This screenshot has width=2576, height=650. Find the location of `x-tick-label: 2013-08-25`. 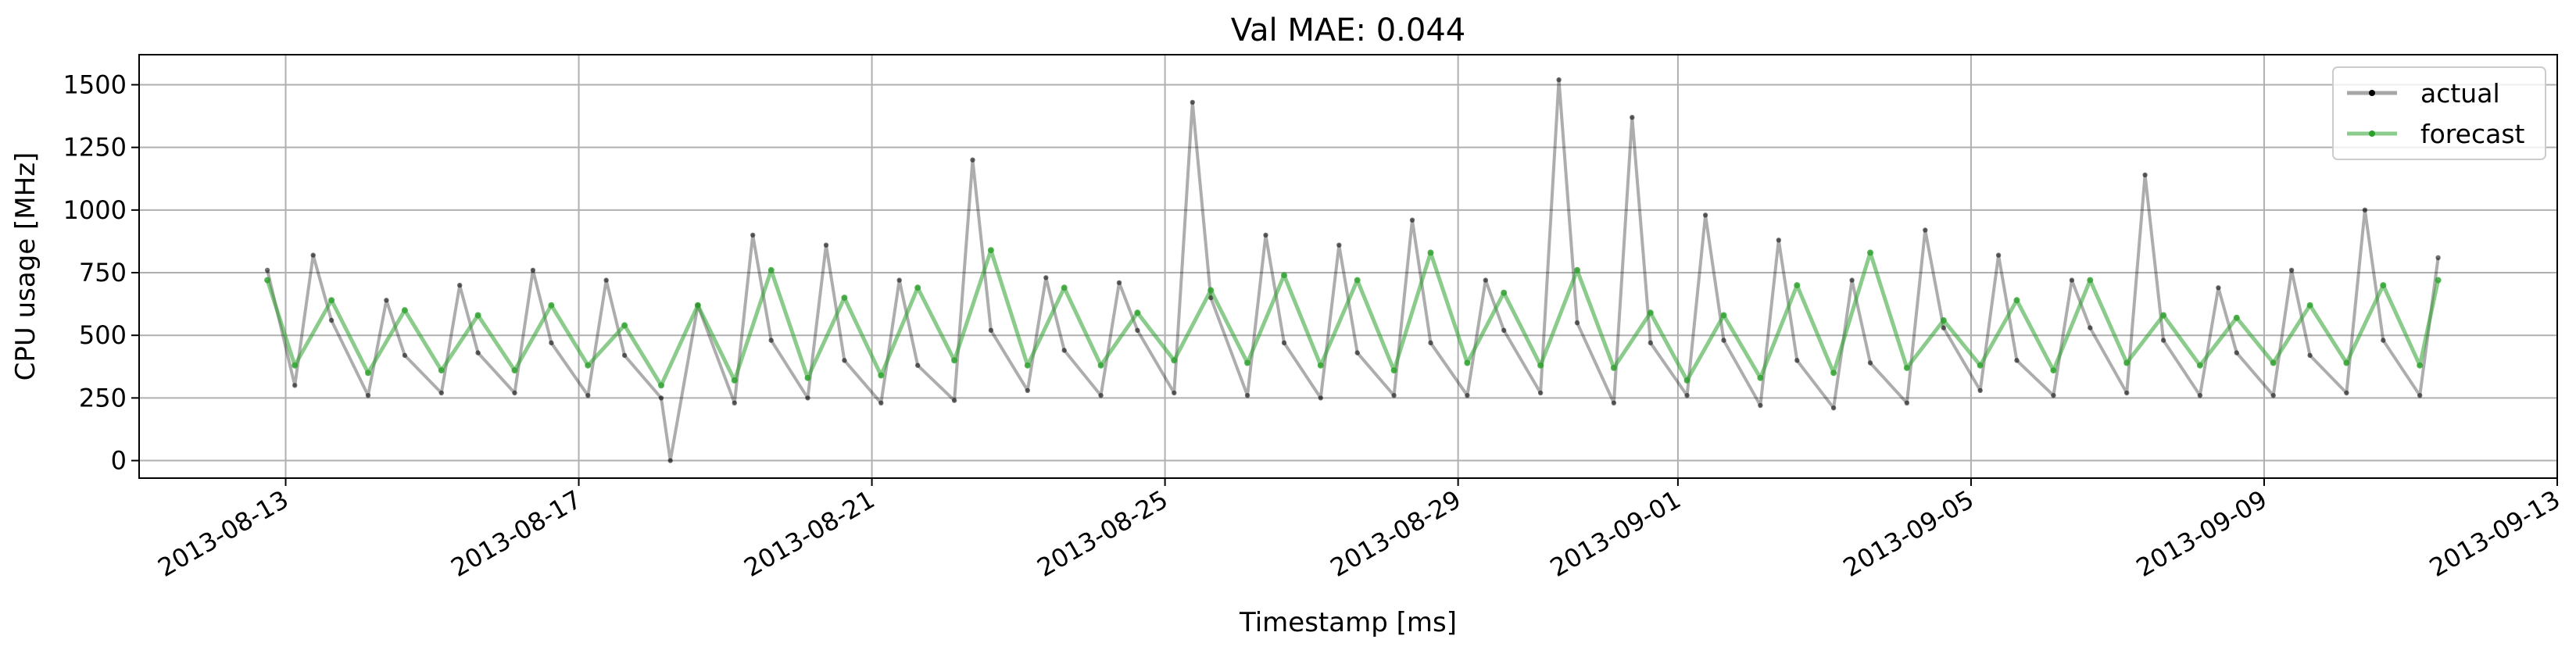

x-tick-label: 2013-08-25 is located at coordinates (1102, 533).